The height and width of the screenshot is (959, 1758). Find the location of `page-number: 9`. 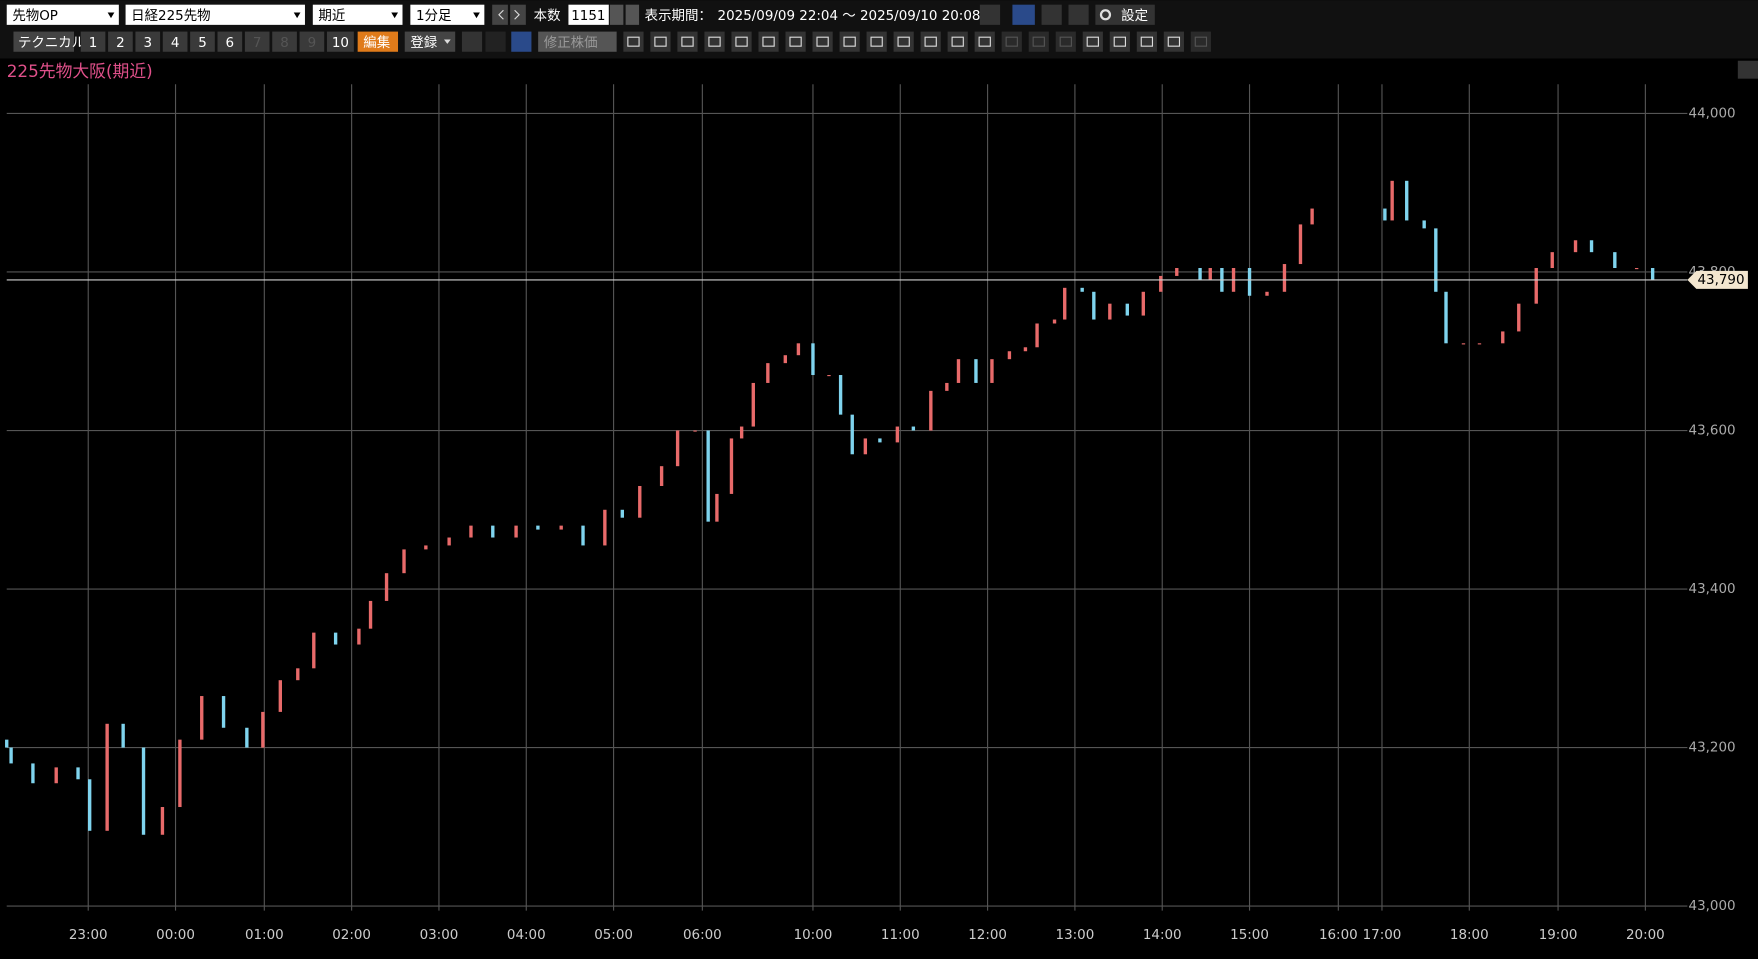

page-number: 9 is located at coordinates (312, 43).